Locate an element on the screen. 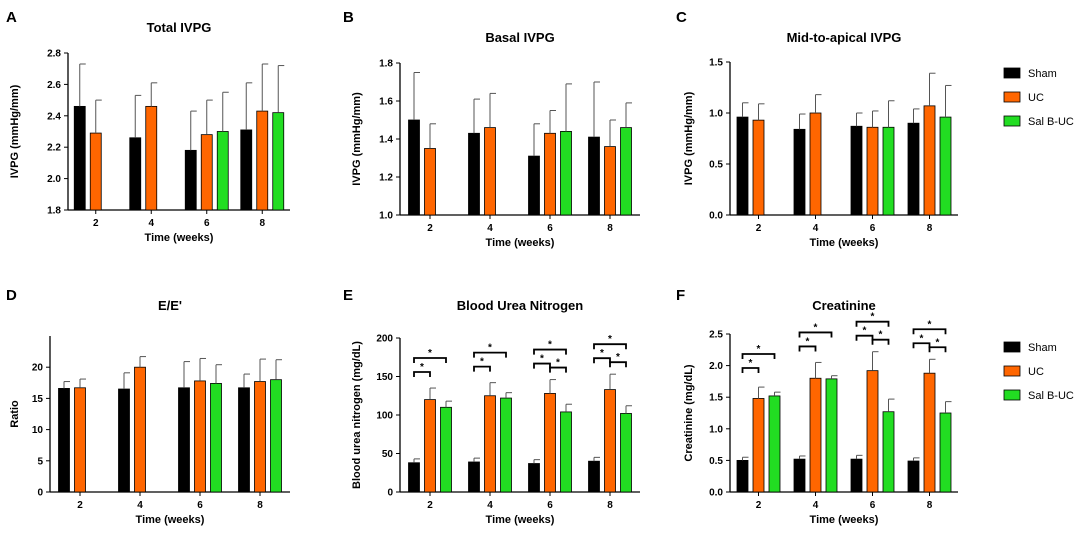 Image resolution: width=1084 pixels, height=544 pixels. y-tick-label: 1.2 is located at coordinates (386, 178).